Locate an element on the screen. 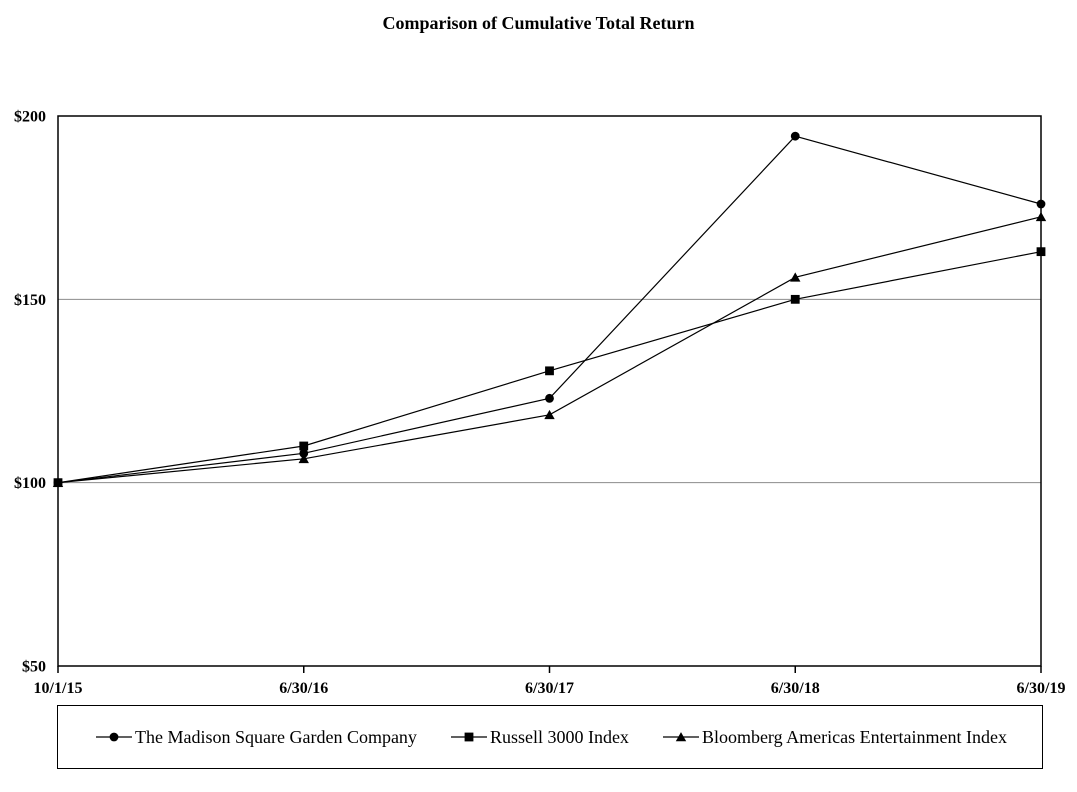 The width and height of the screenshot is (1077, 792). x-tick-label: 6/30/19 is located at coordinates (1041, 688).